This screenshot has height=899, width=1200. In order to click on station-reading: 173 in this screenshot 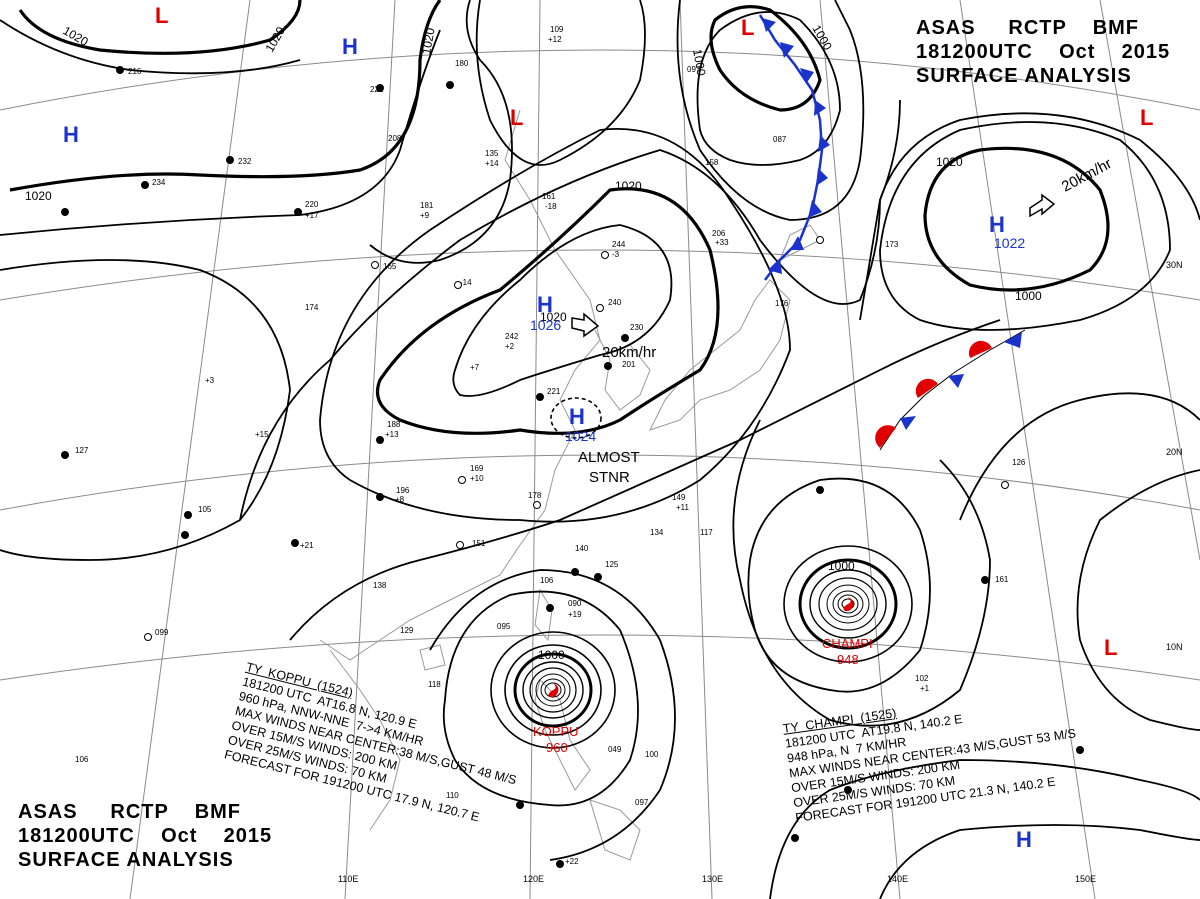, I will do `click(892, 244)`.